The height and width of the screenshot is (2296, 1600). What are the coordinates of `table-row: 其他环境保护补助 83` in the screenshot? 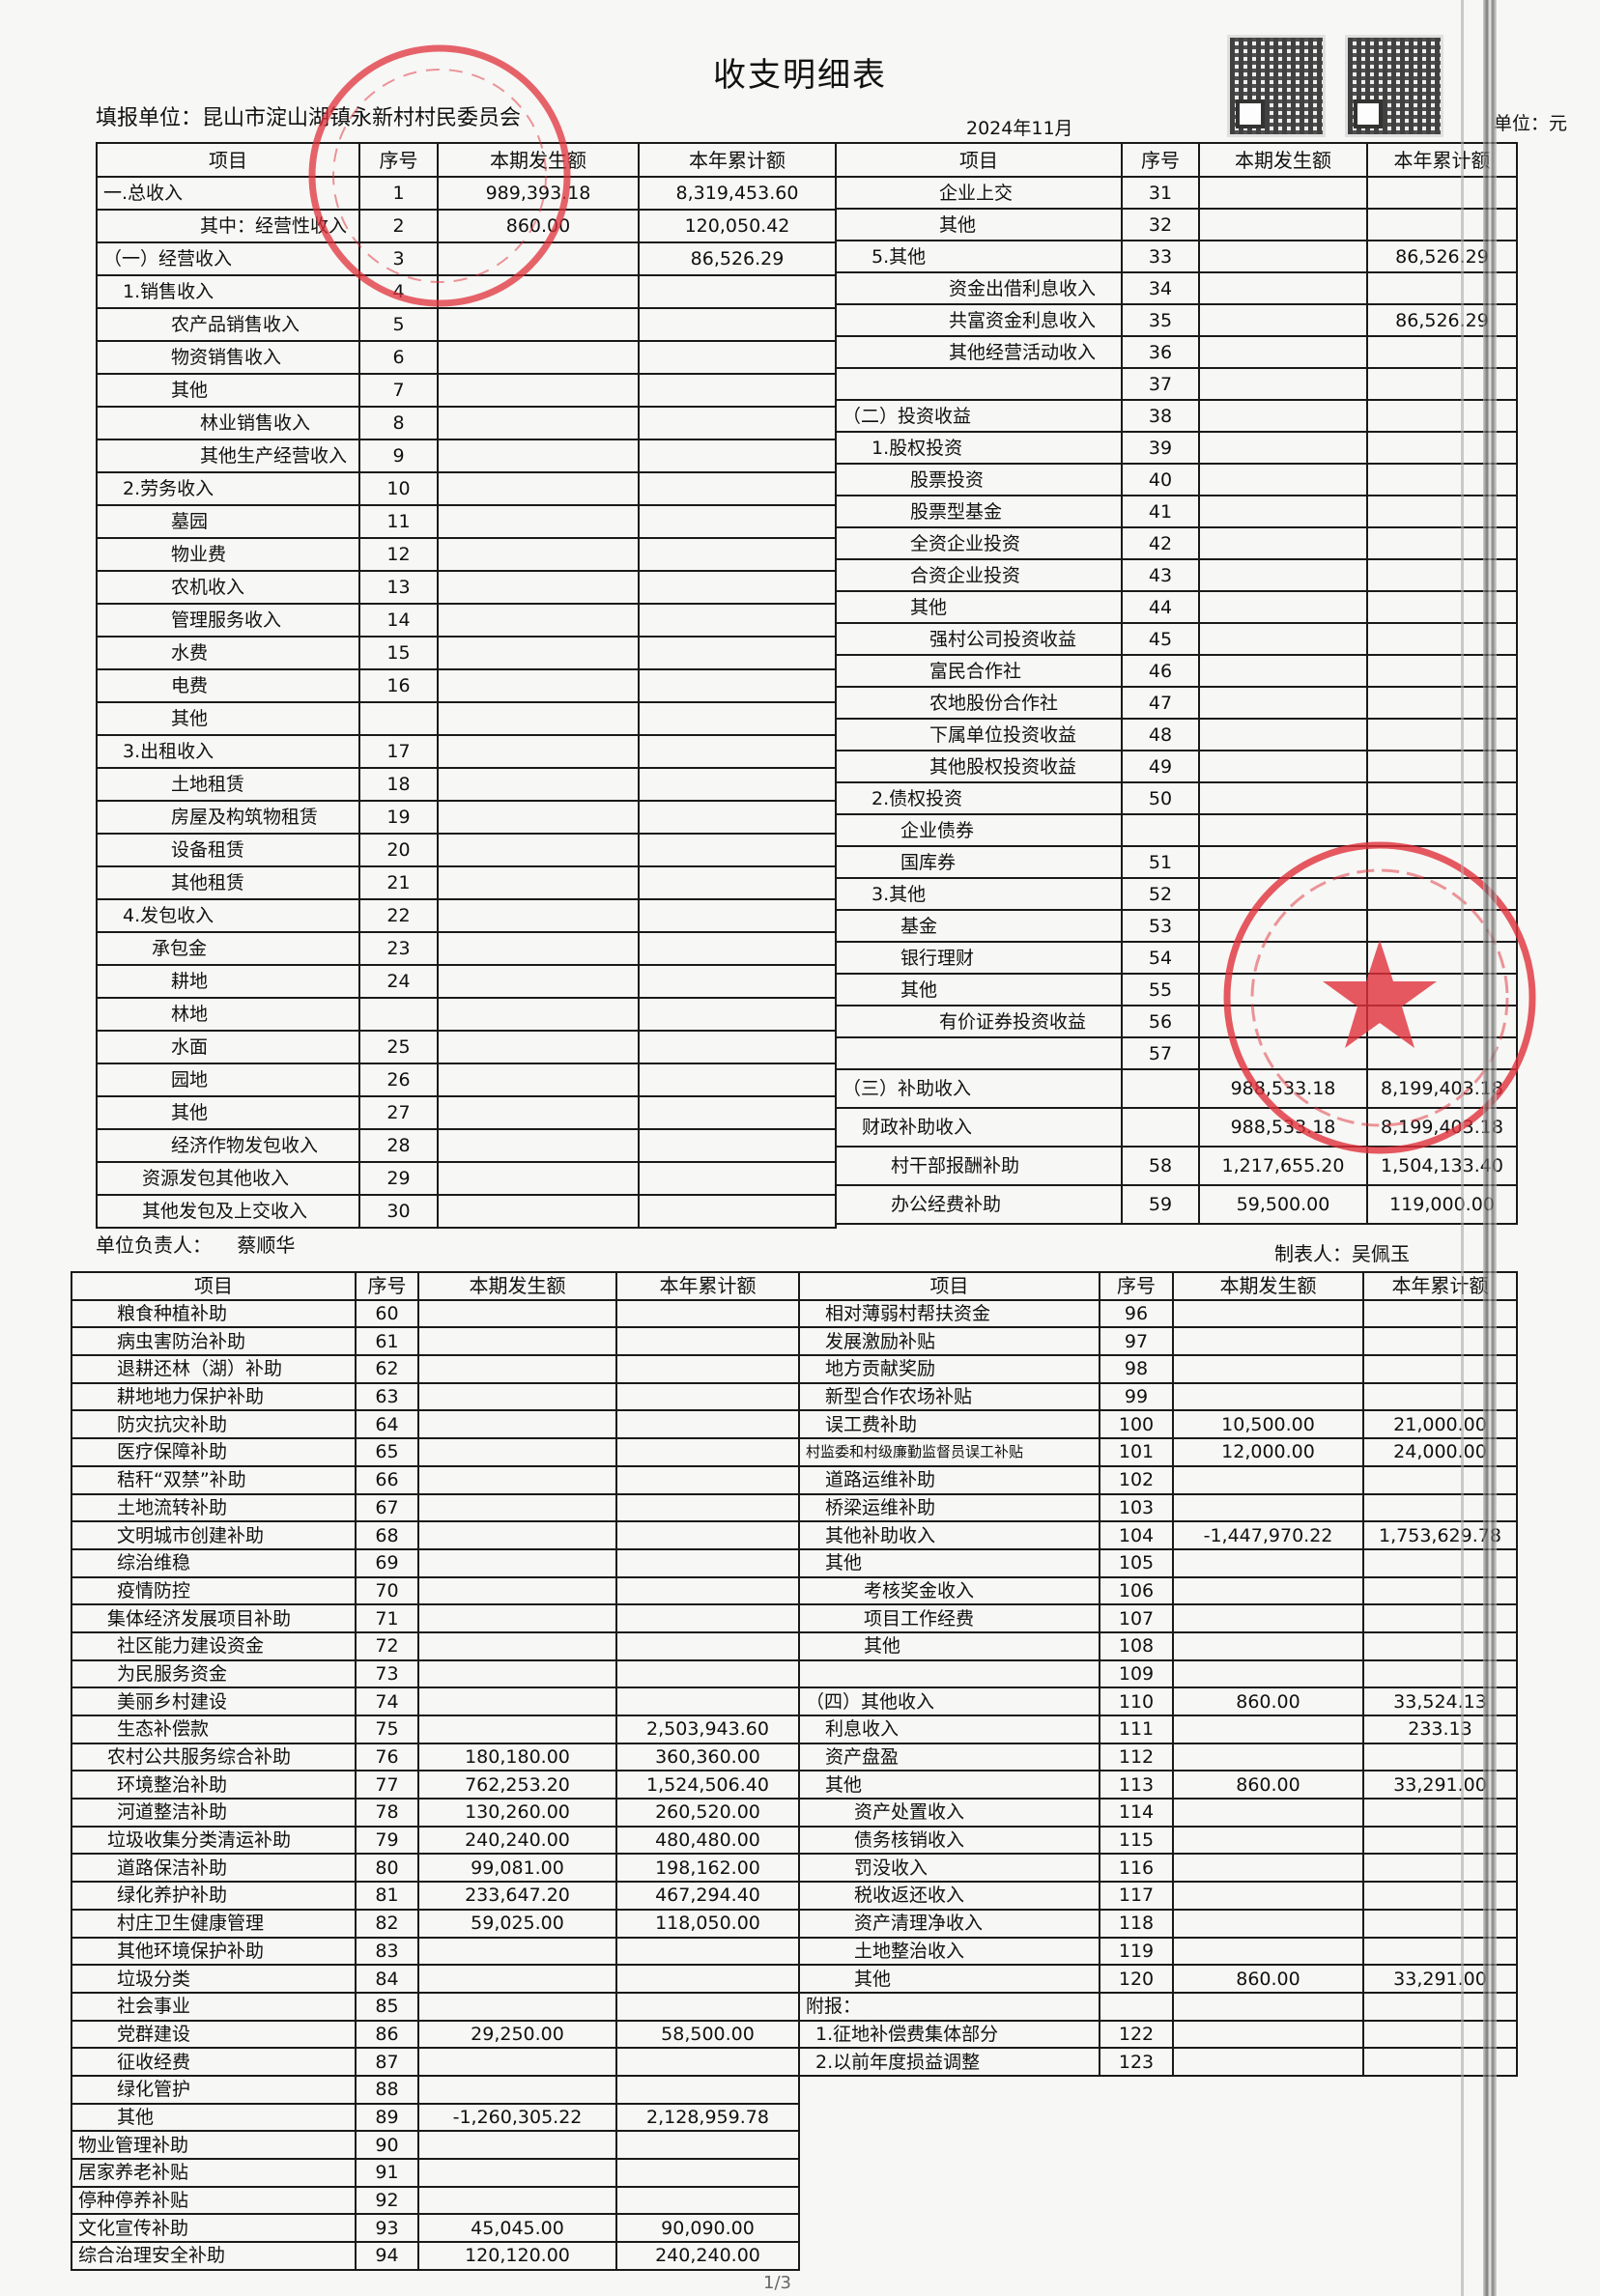 It's located at (435, 1952).